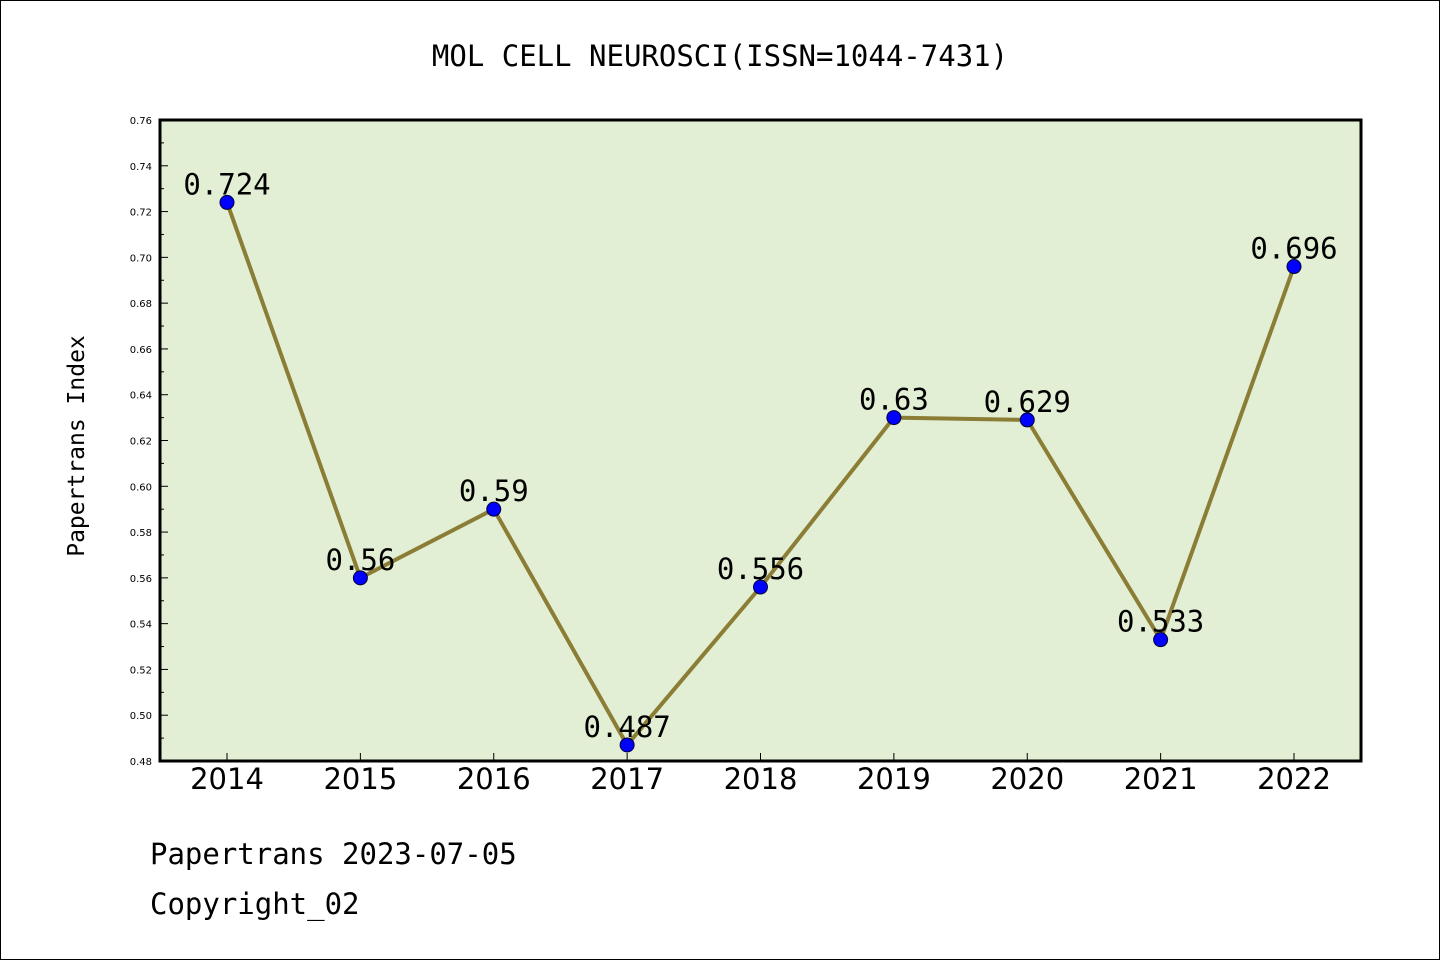 This screenshot has height=960, width=1440. I want to click on y-tick-label: 0.66, so click(141, 350).